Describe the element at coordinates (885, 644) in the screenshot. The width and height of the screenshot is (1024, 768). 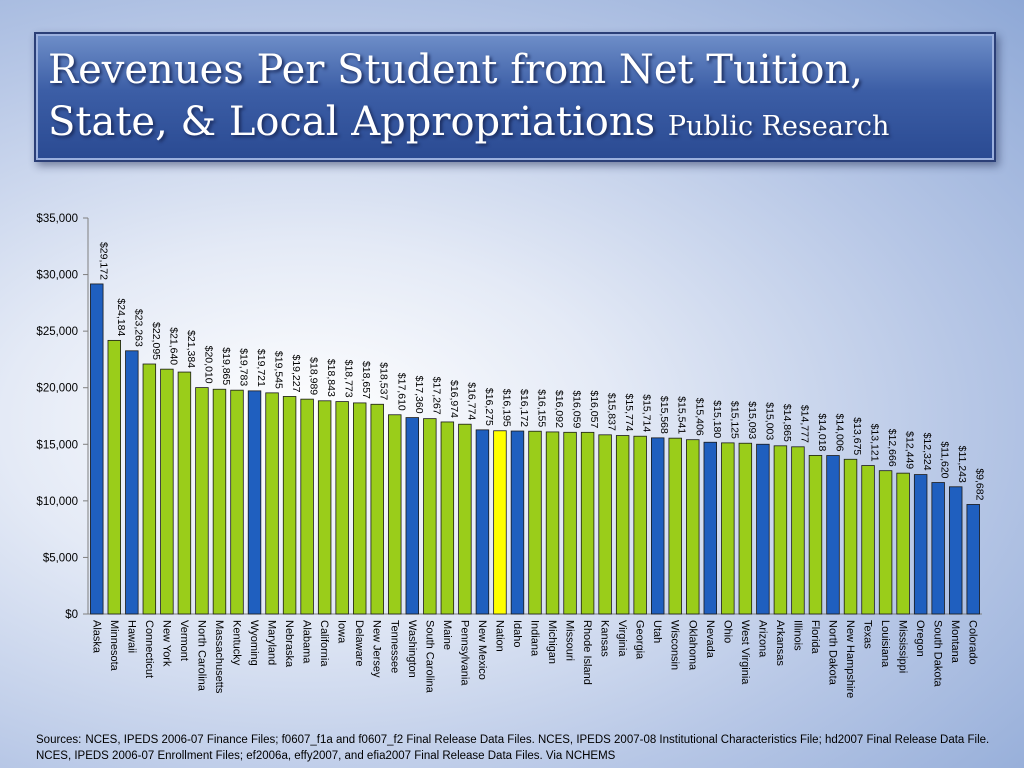
I see `category-label: Louisiana` at that location.